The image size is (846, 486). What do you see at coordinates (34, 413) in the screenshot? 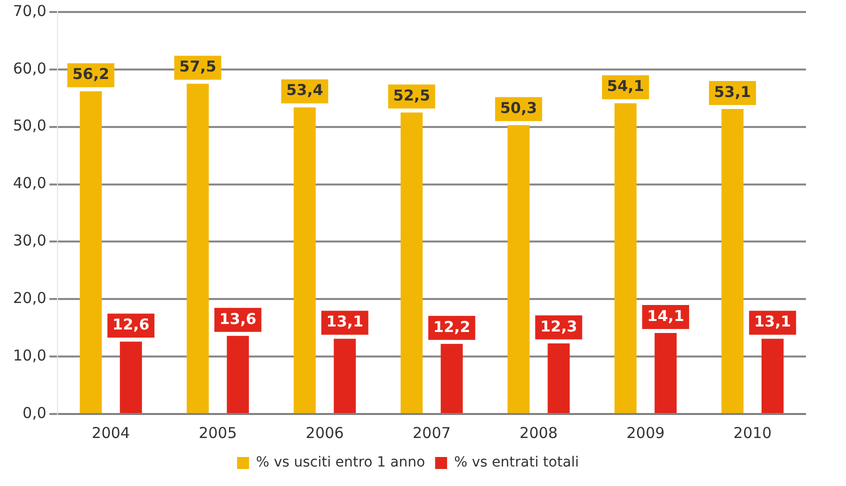
I see `y-tick-label: 0,0` at bounding box center [34, 413].